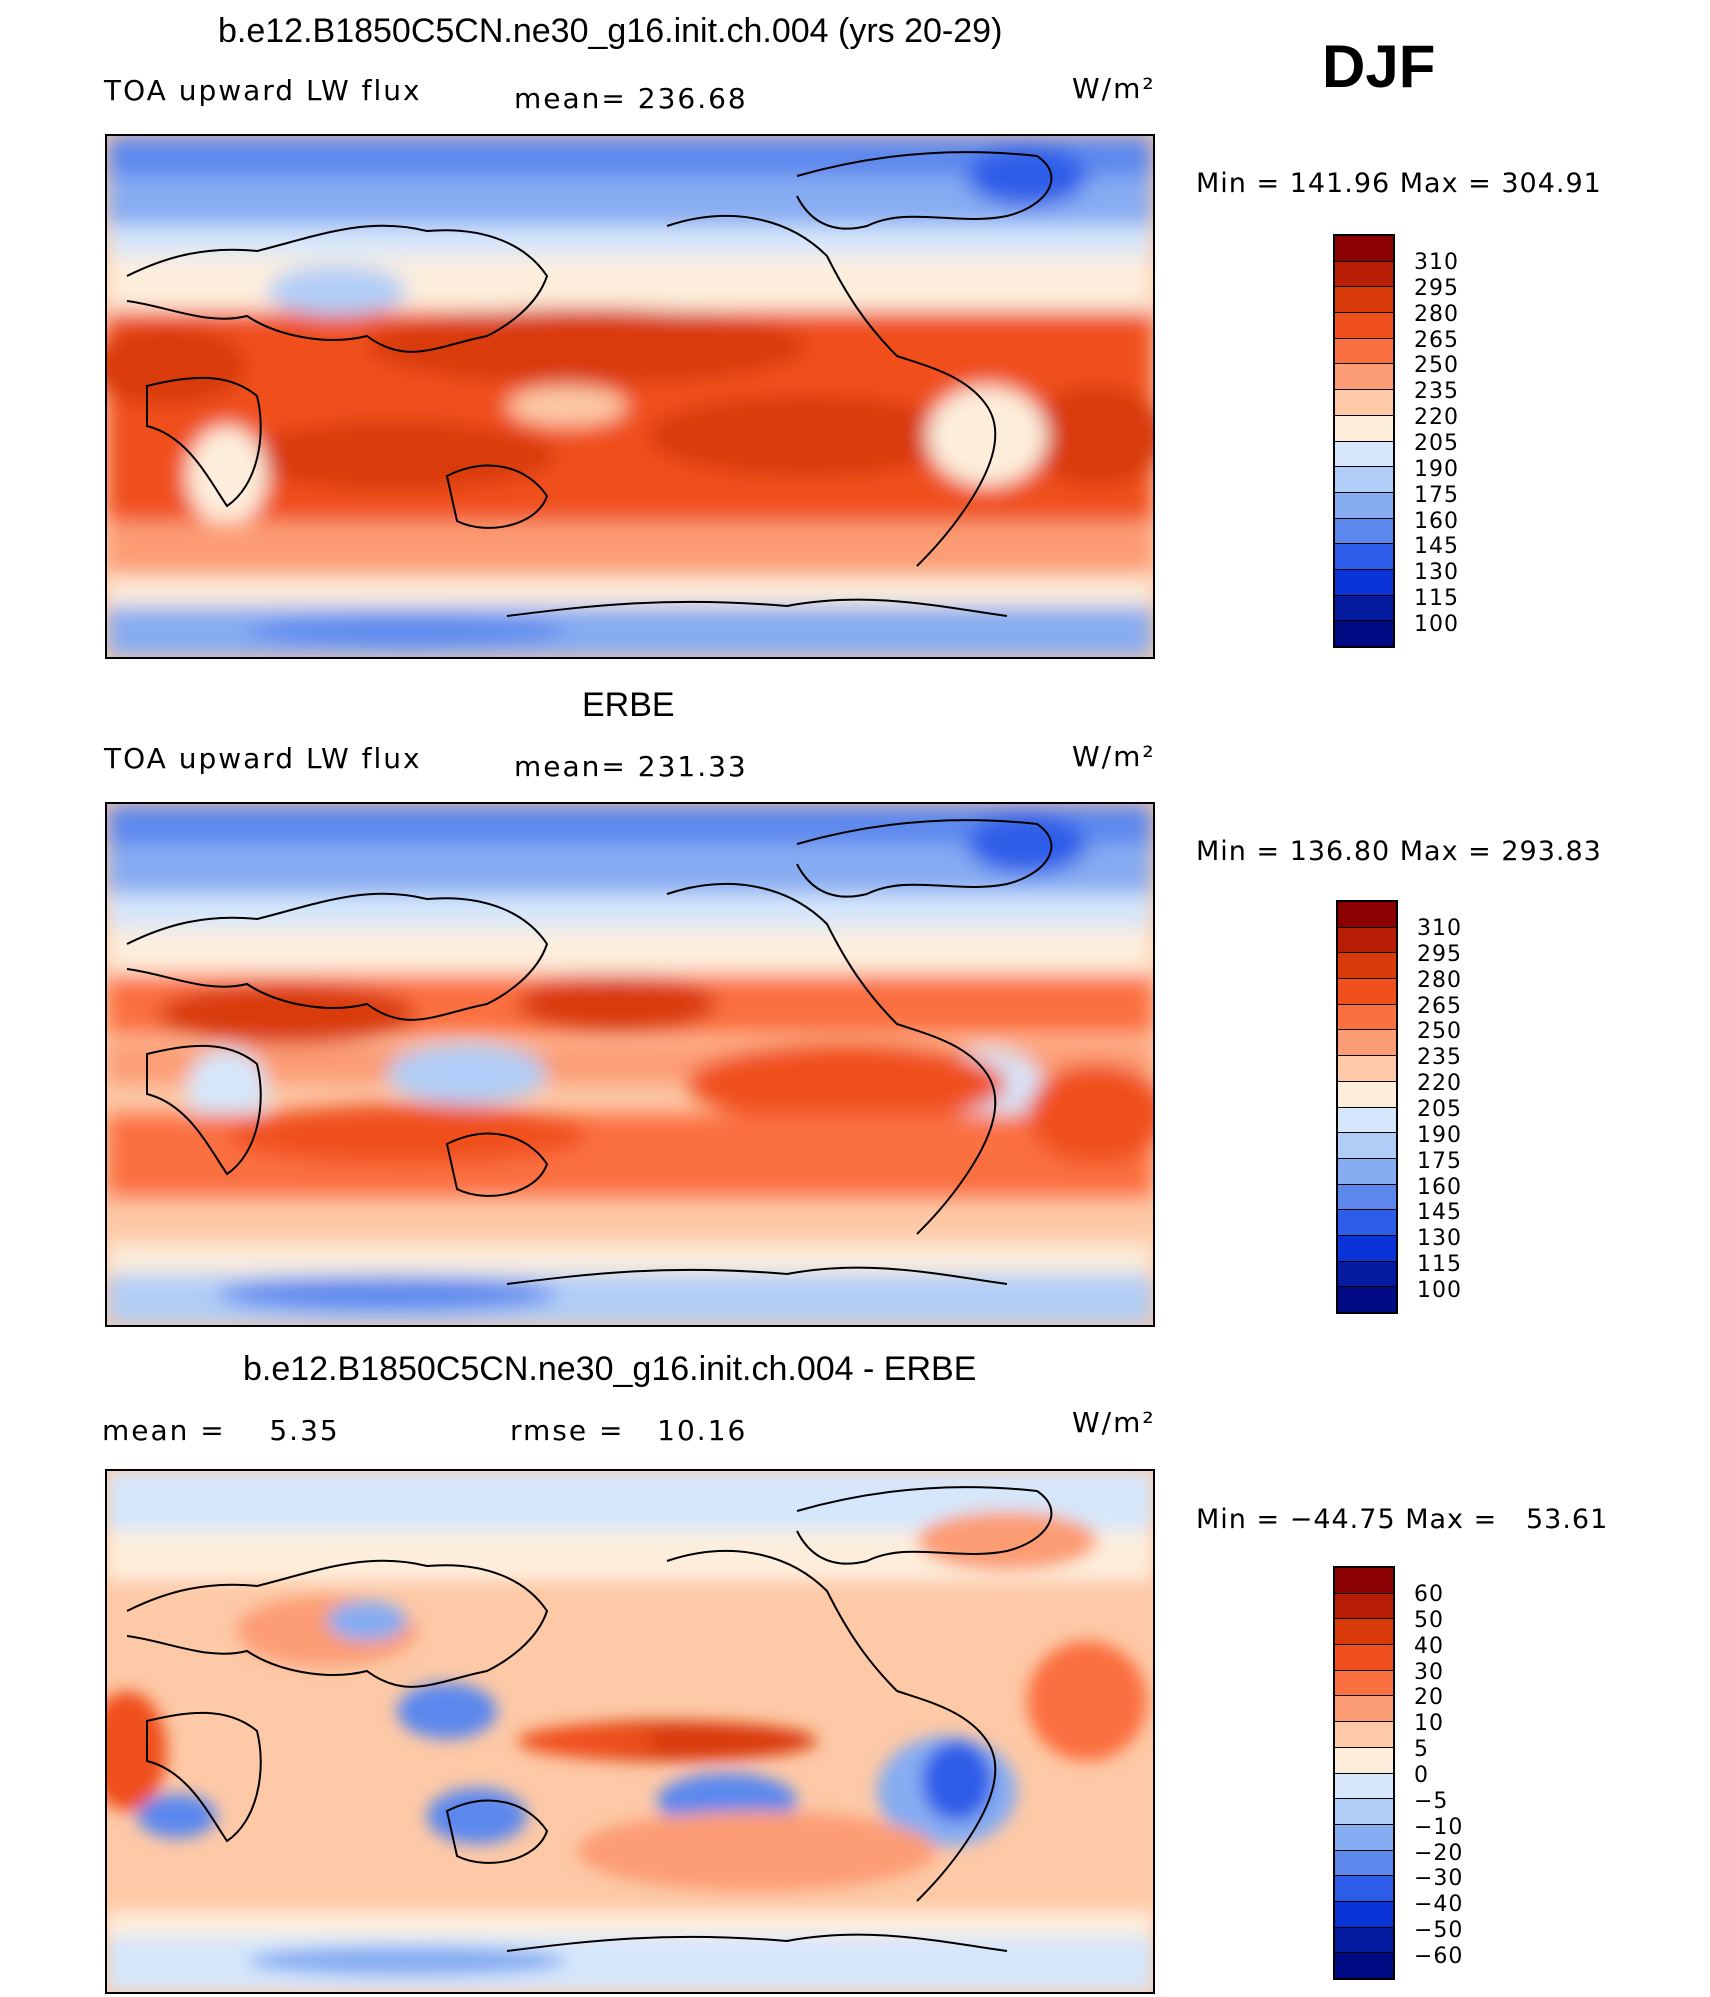 The width and height of the screenshot is (1710, 1997). I want to click on panel3-colorbar, so click(1364, 1773).